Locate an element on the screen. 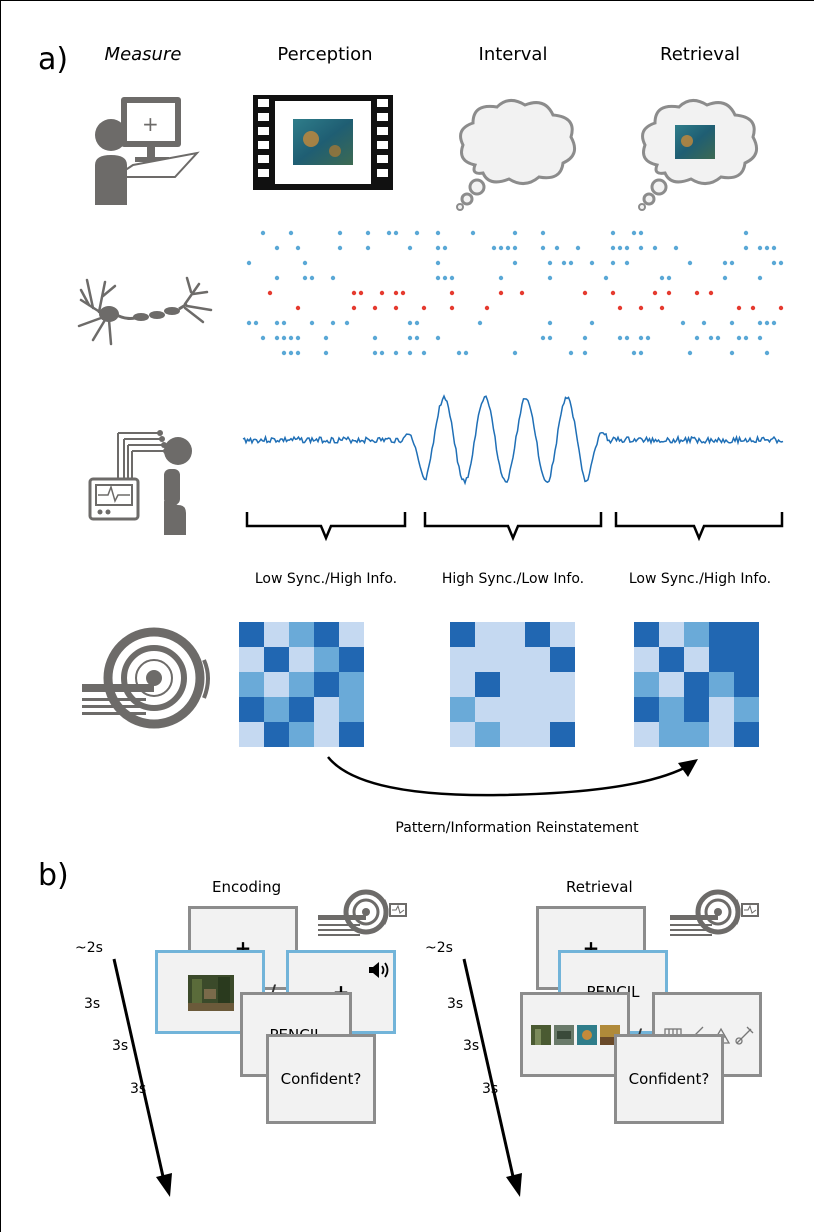 The height and width of the screenshot is (1232, 814). eeg-trace-line is located at coordinates (513, 440).